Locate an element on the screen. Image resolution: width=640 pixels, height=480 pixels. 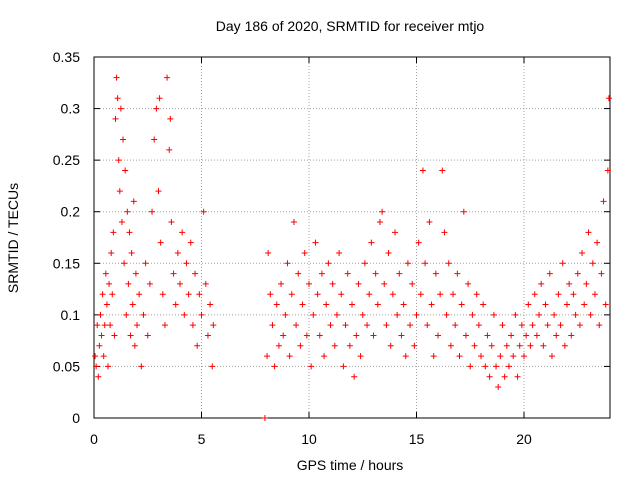
x-axis-tick-labels: 0 5 10 15 20 is located at coordinates (311, 439).